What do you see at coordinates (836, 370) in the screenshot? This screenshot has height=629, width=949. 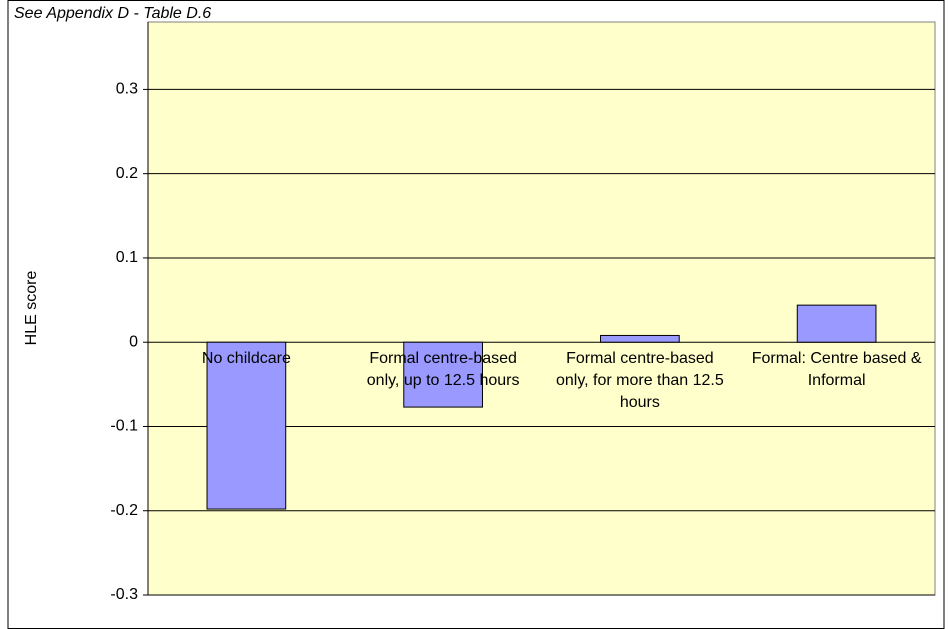 I see `x-tick-label: Formal: Centre based & Informal` at bounding box center [836, 370].